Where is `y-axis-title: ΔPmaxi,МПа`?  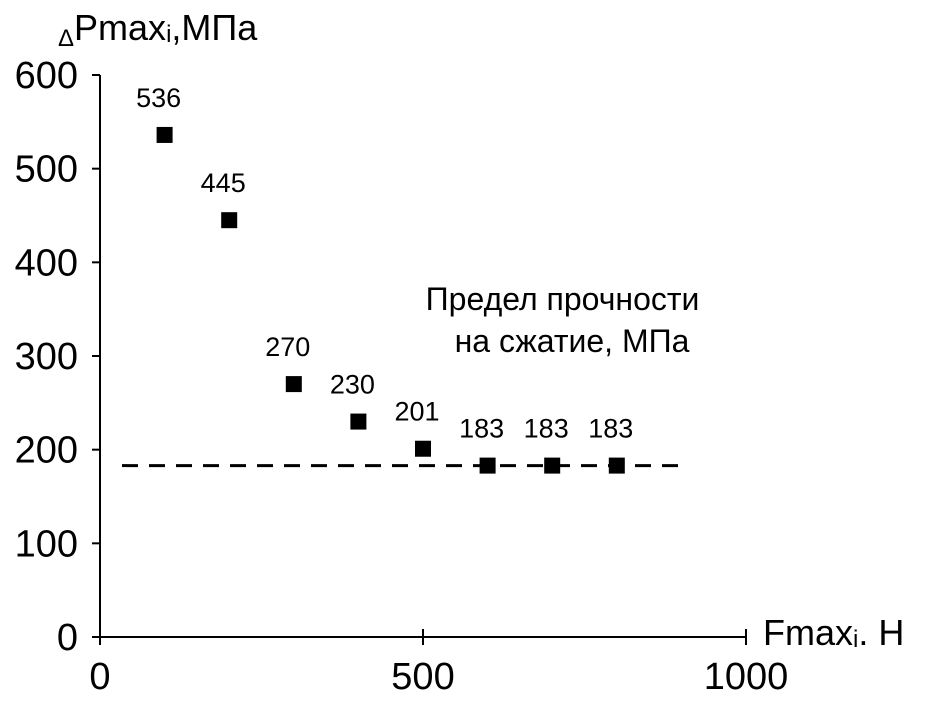
y-axis-title: ΔPmaxi,МПа is located at coordinates (158, 29).